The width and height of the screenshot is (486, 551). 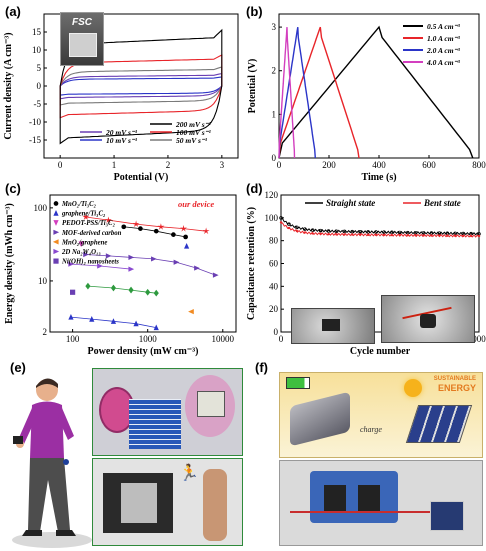 What do you see at coordinates (443, 62) in the screenshot?
I see `legend-label-b-3: 4.0 A cm⁻³` at bounding box center [443, 62].